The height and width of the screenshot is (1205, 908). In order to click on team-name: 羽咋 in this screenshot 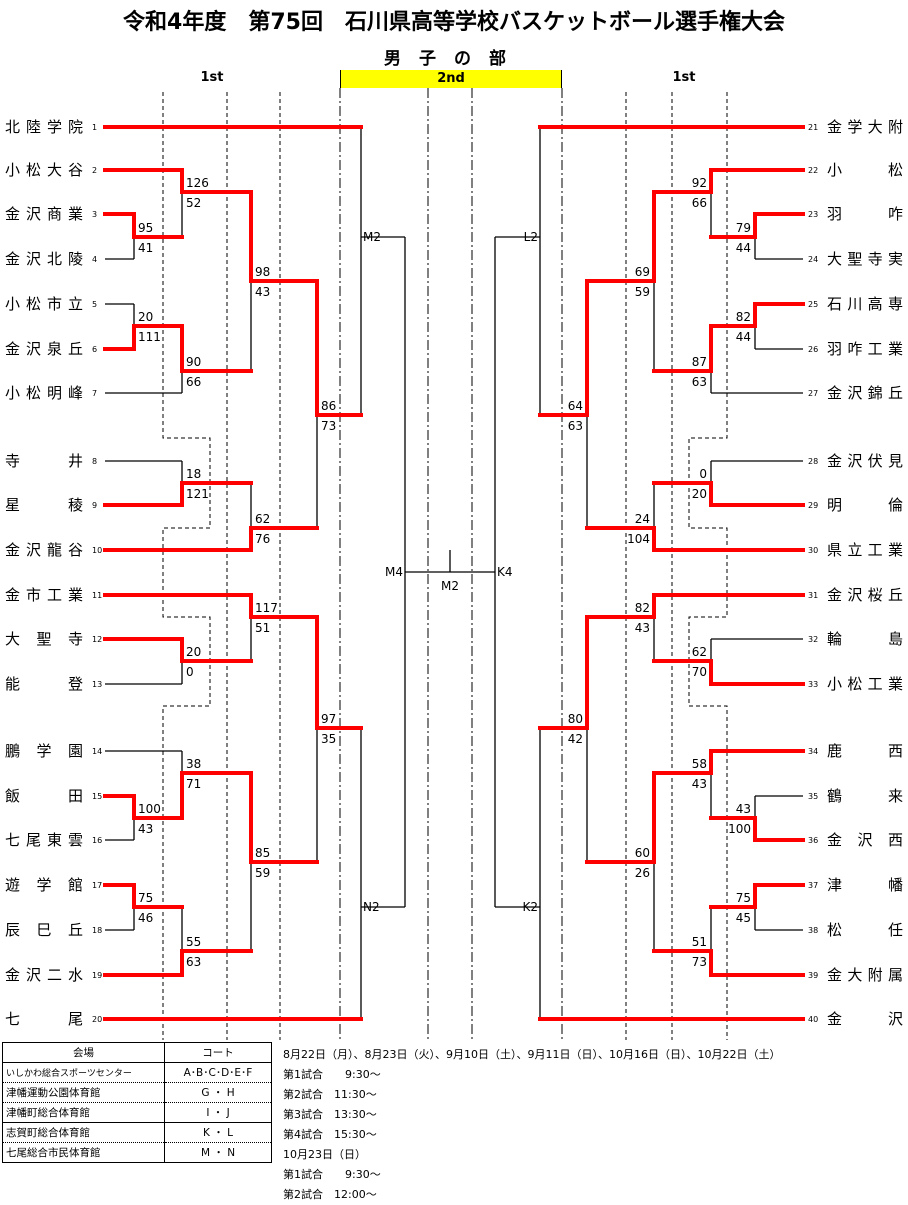, I will do `click(865, 214)`.